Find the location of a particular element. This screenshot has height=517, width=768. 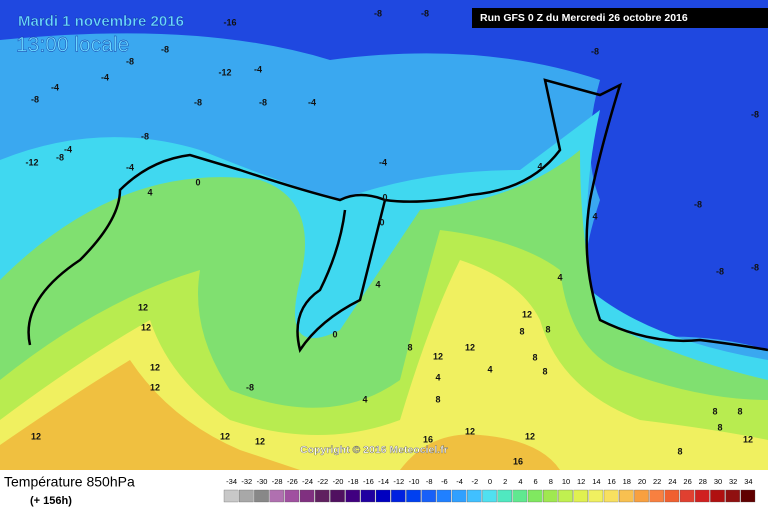

legend-label: 26 is located at coordinates (687, 481).